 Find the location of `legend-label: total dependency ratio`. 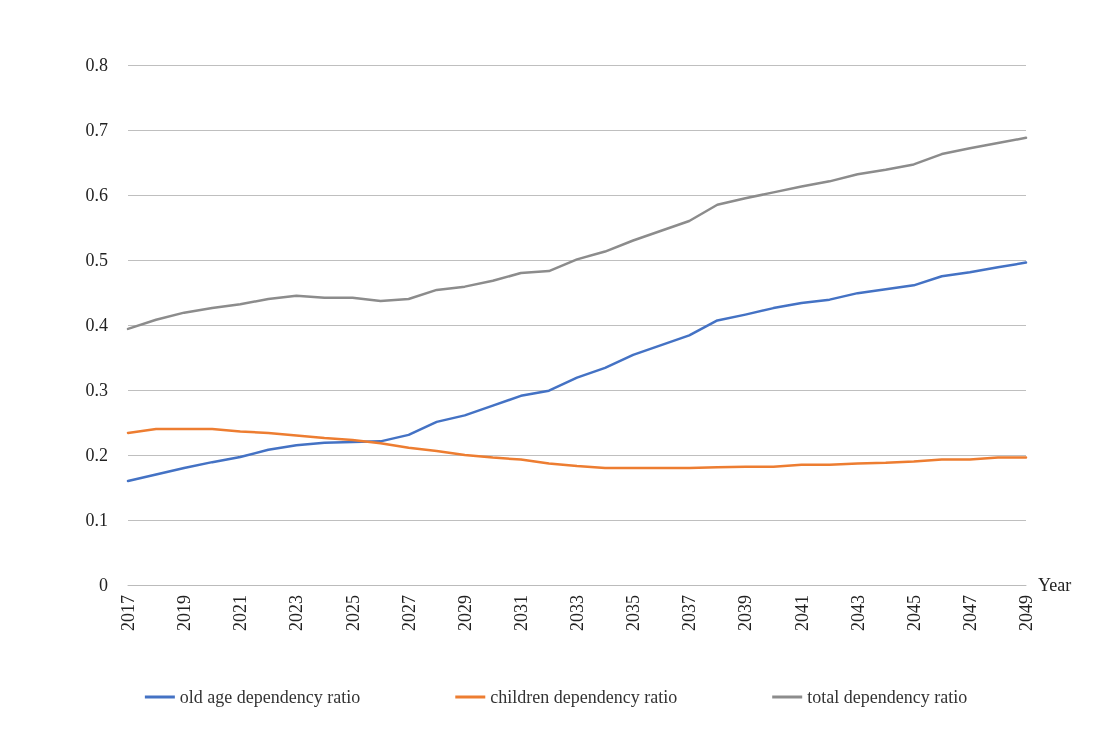

legend-label: total dependency ratio is located at coordinates (887, 697).